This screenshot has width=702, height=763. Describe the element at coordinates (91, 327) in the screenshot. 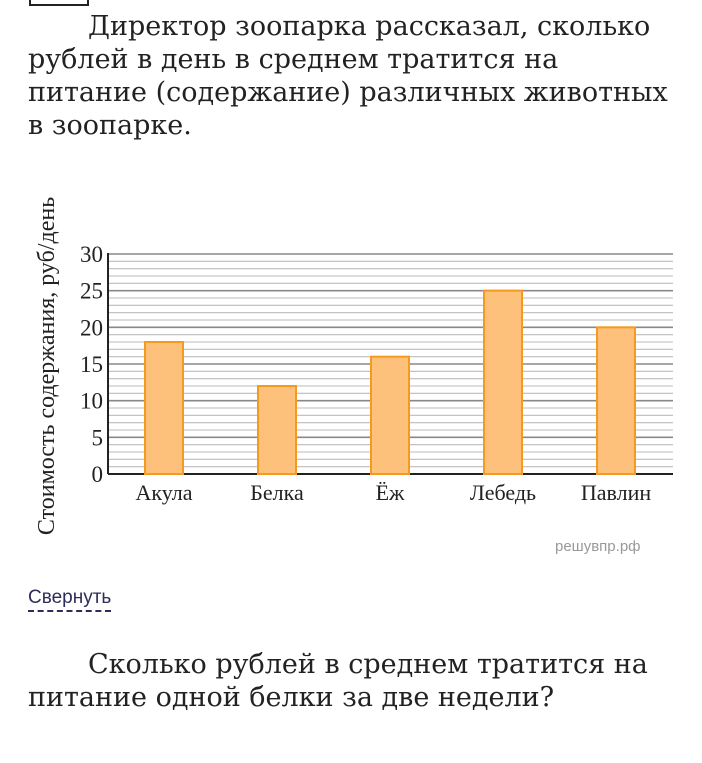

I see `y-tick-label: 20` at that location.